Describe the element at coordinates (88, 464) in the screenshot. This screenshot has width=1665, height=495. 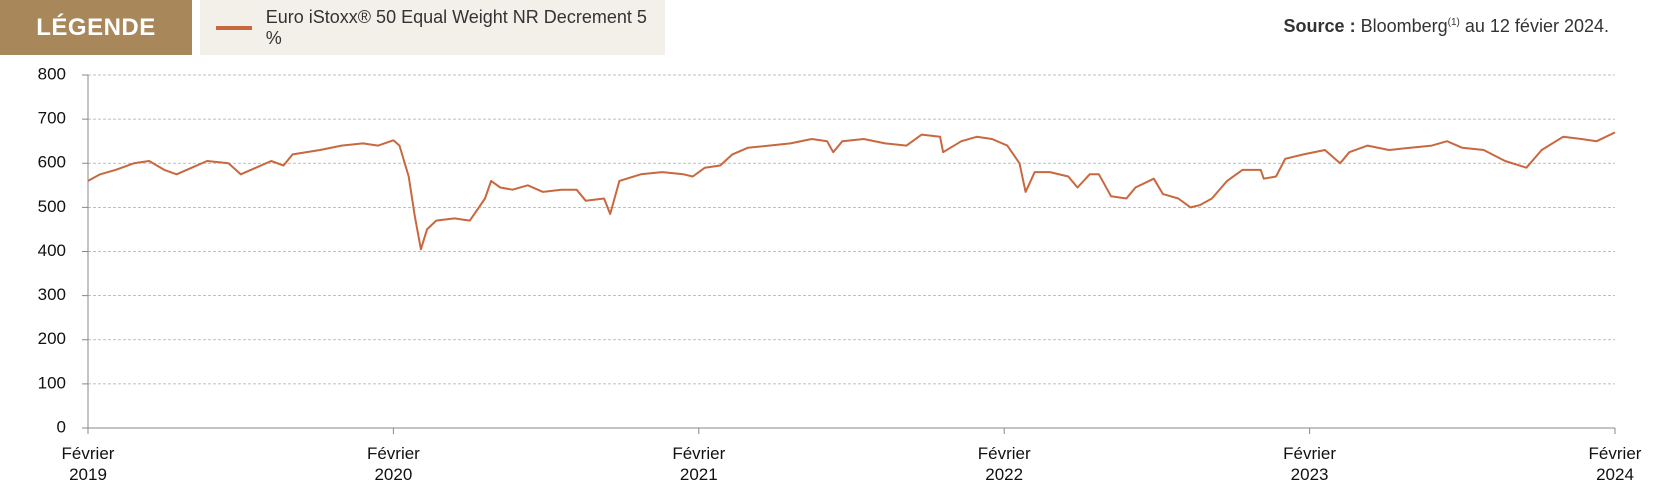
I see `x-tick-label: Février 2019` at that location.